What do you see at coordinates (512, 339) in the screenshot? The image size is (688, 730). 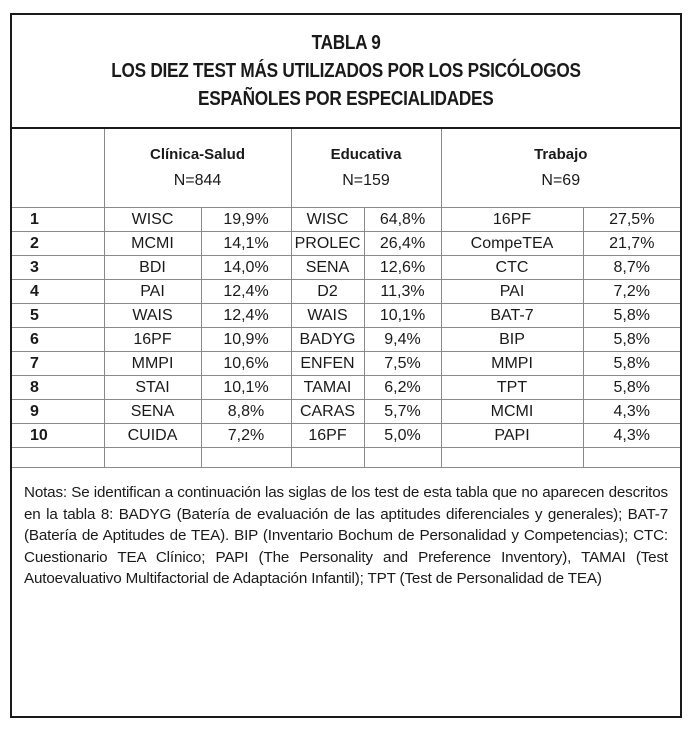 I see `trabajo-test-cell: BIP` at bounding box center [512, 339].